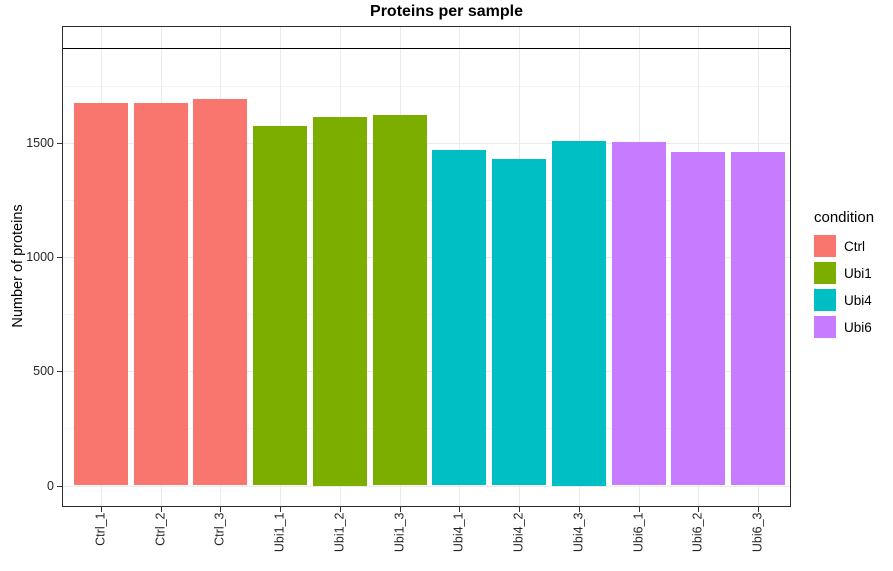 This screenshot has width=893, height=571. What do you see at coordinates (825, 300) in the screenshot?
I see `legend-swatch-Ubi4` at bounding box center [825, 300].